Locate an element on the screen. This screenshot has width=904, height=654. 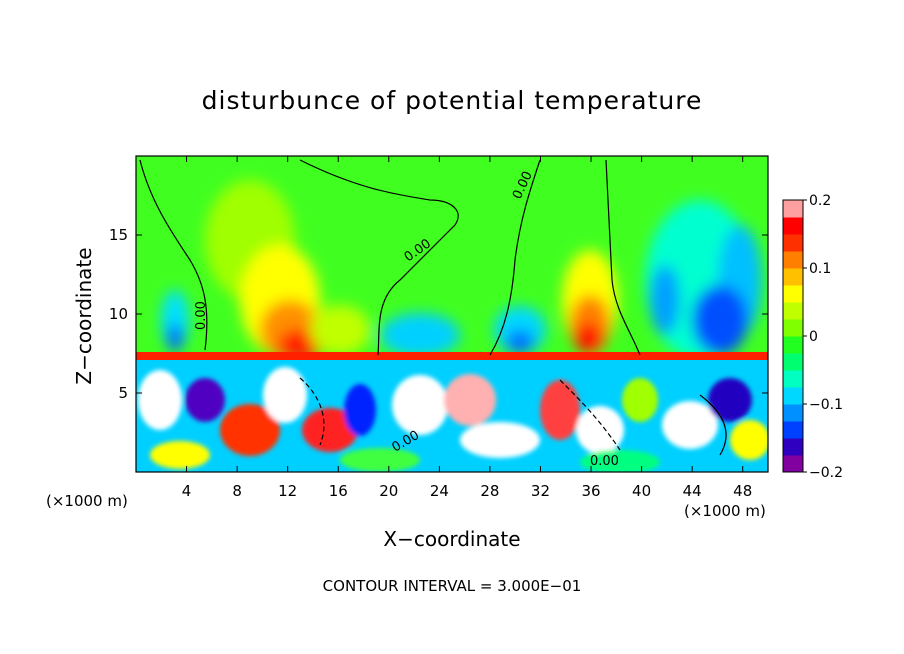
y-tick-label: 5 is located at coordinates (123, 393).